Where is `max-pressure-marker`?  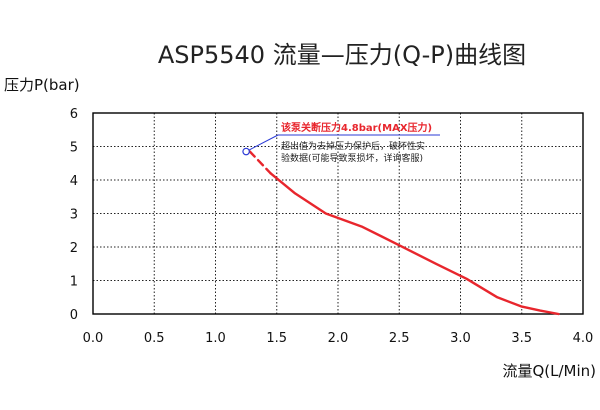
max-pressure-marker is located at coordinates (246, 151).